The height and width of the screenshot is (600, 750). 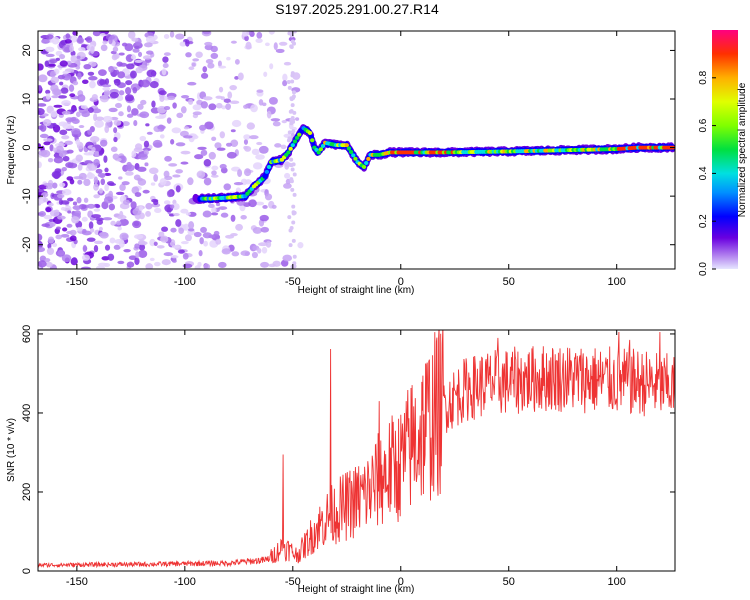 I want to click on spectrogram-x-tick-label: -50, so click(x=293, y=282).